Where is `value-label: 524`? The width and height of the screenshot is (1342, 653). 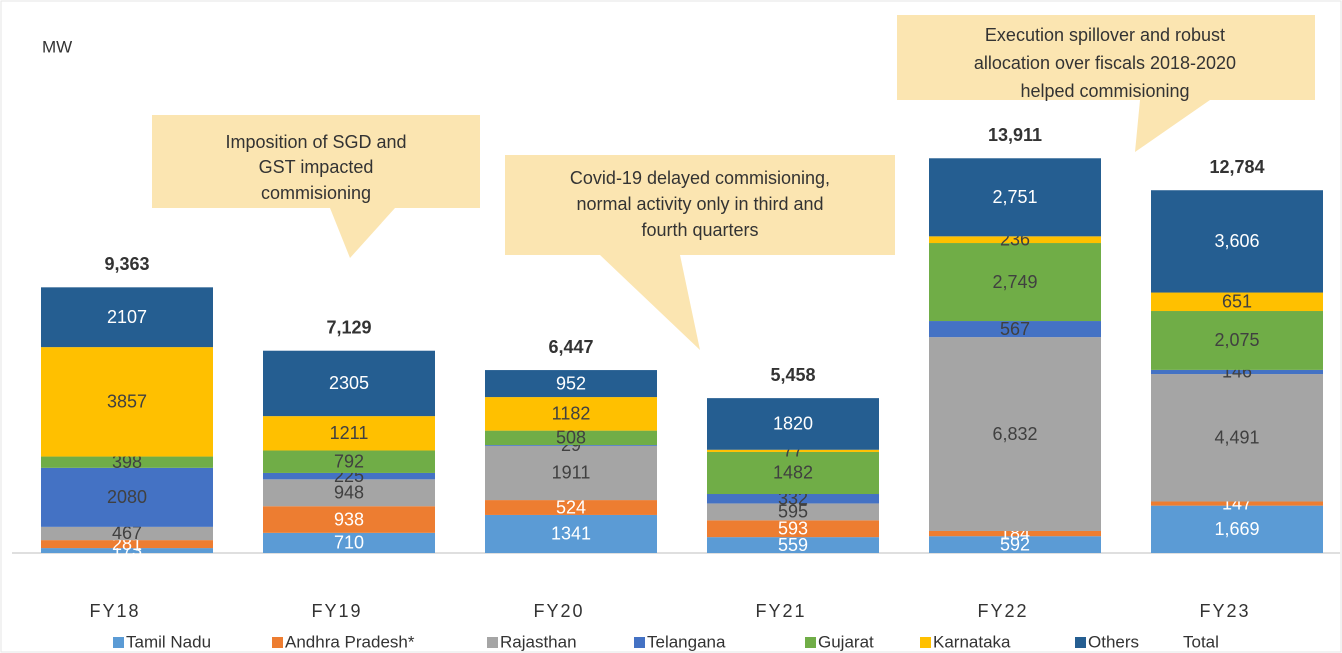 value-label: 524 is located at coordinates (571, 507).